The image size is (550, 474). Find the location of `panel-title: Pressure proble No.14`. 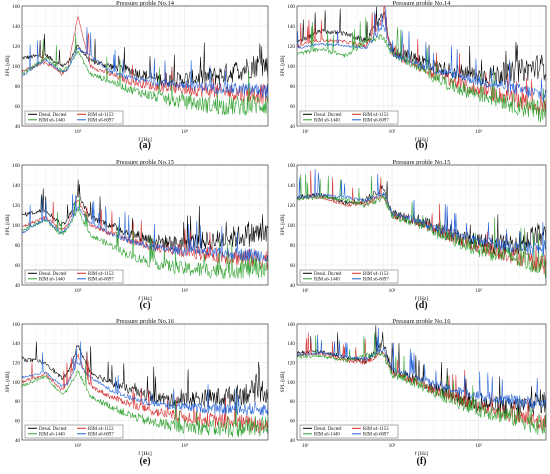

panel-title: Pressure proble No.14 is located at coordinates (145, 3).